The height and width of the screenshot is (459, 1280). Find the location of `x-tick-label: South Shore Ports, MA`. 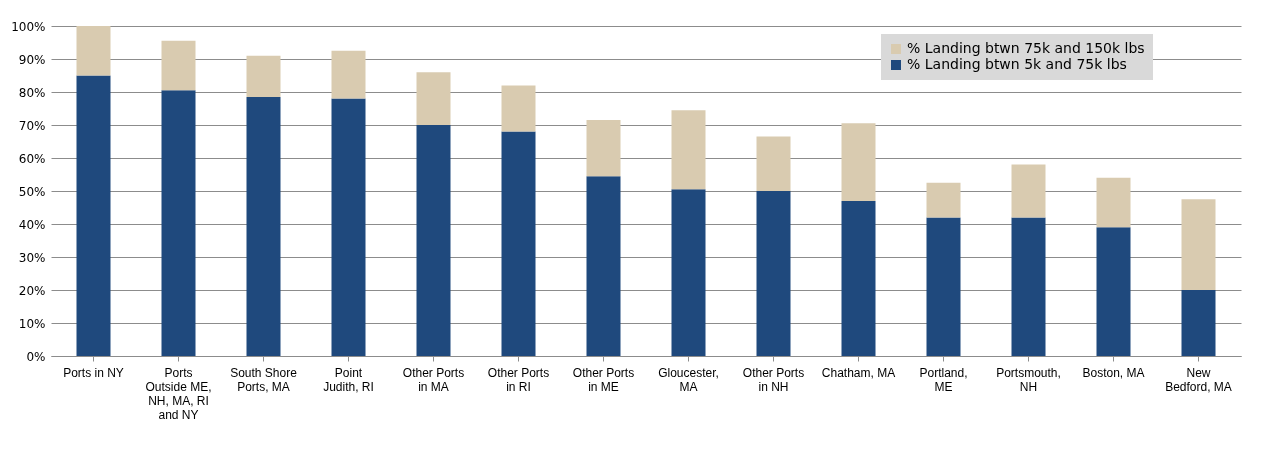

x-tick-label: South Shore Ports, MA is located at coordinates (264, 379).